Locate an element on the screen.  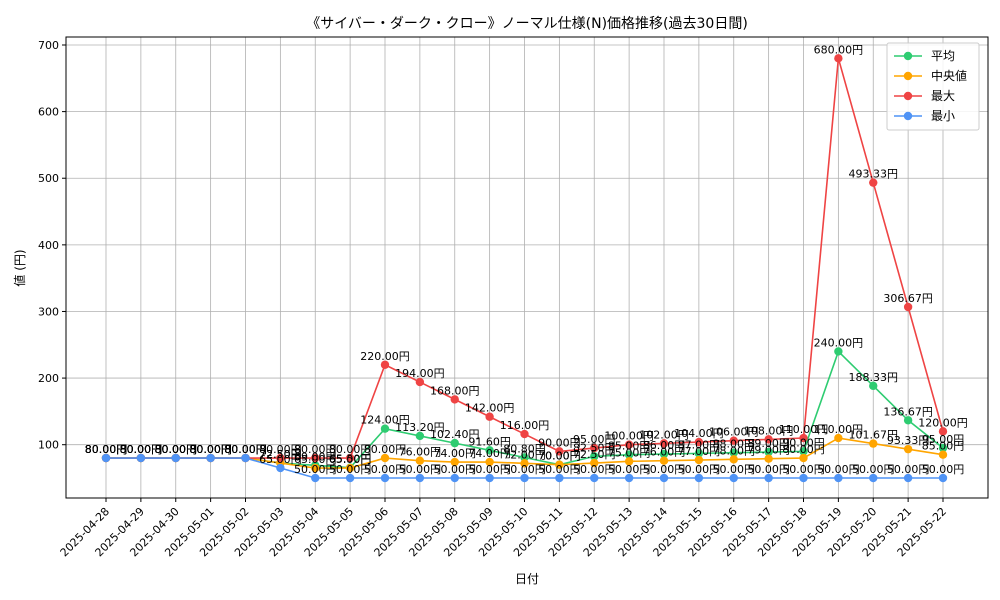
data-label: 120.00円 is located at coordinates (943, 422).